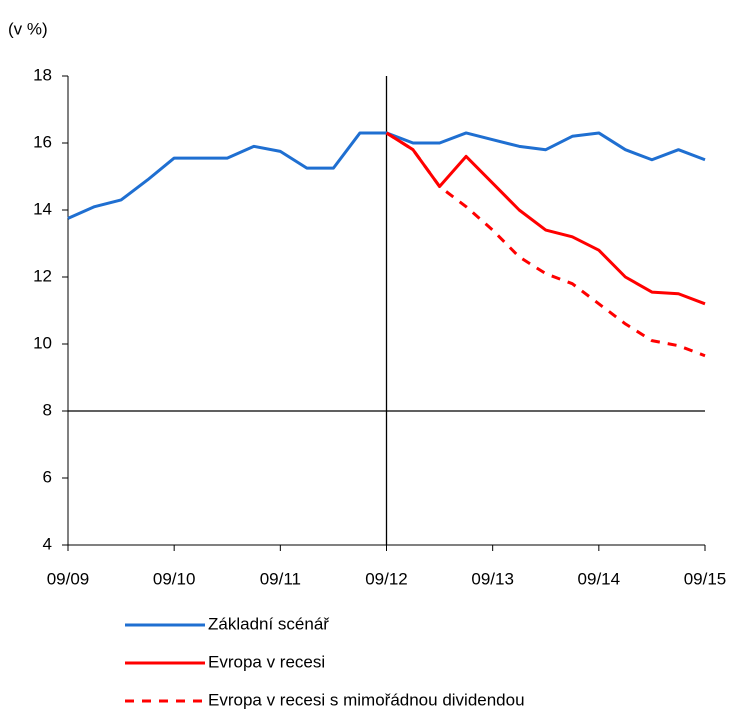 This screenshot has width=734, height=714. What do you see at coordinates (174, 578) in the screenshot?
I see `x-tick-label: 09/10` at bounding box center [174, 578].